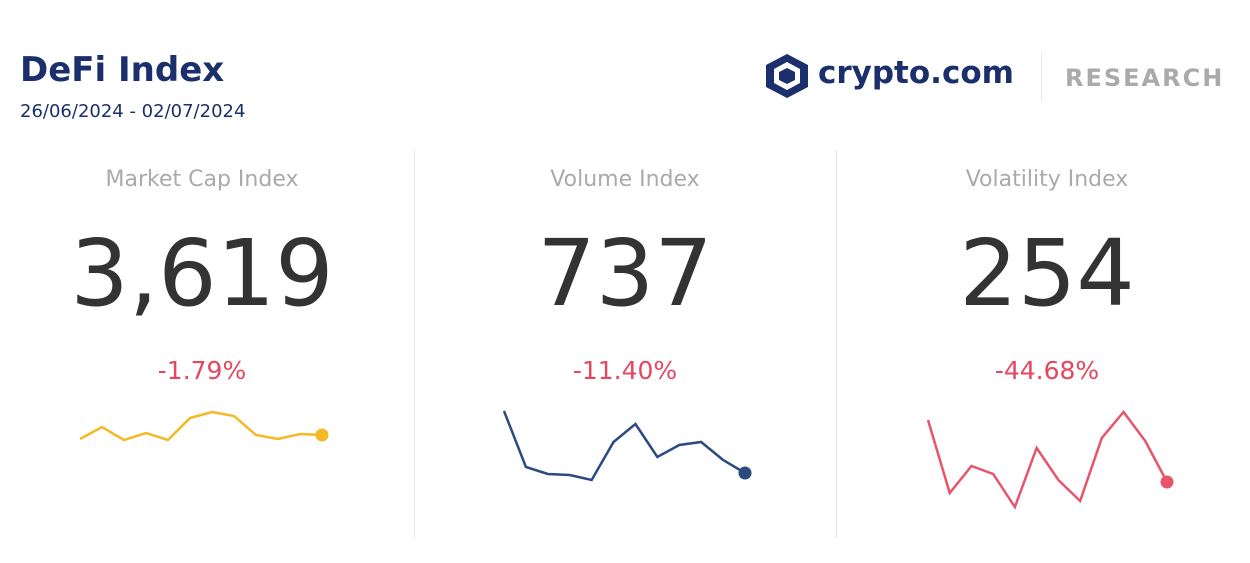  Describe the element at coordinates (625, 370) in the screenshot. I see `card-change: -11.40%` at that location.